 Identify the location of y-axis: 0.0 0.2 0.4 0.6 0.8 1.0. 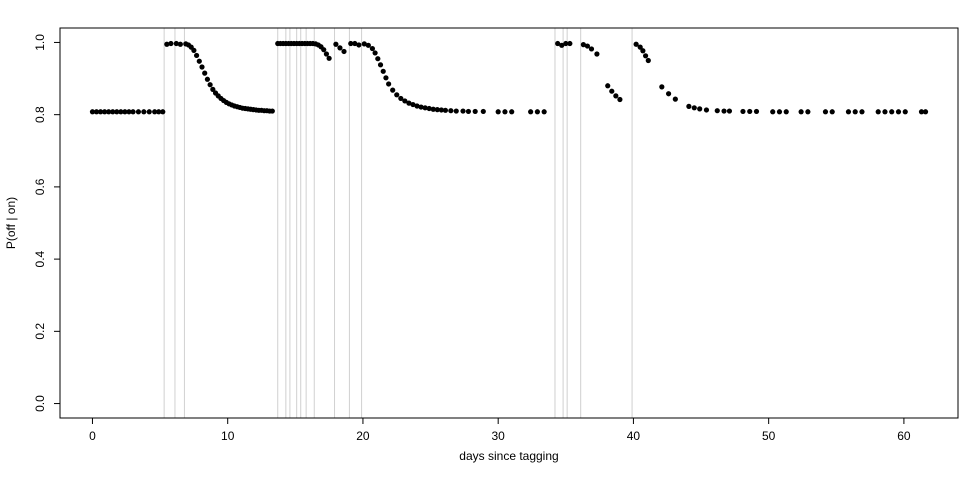
(47, 223).